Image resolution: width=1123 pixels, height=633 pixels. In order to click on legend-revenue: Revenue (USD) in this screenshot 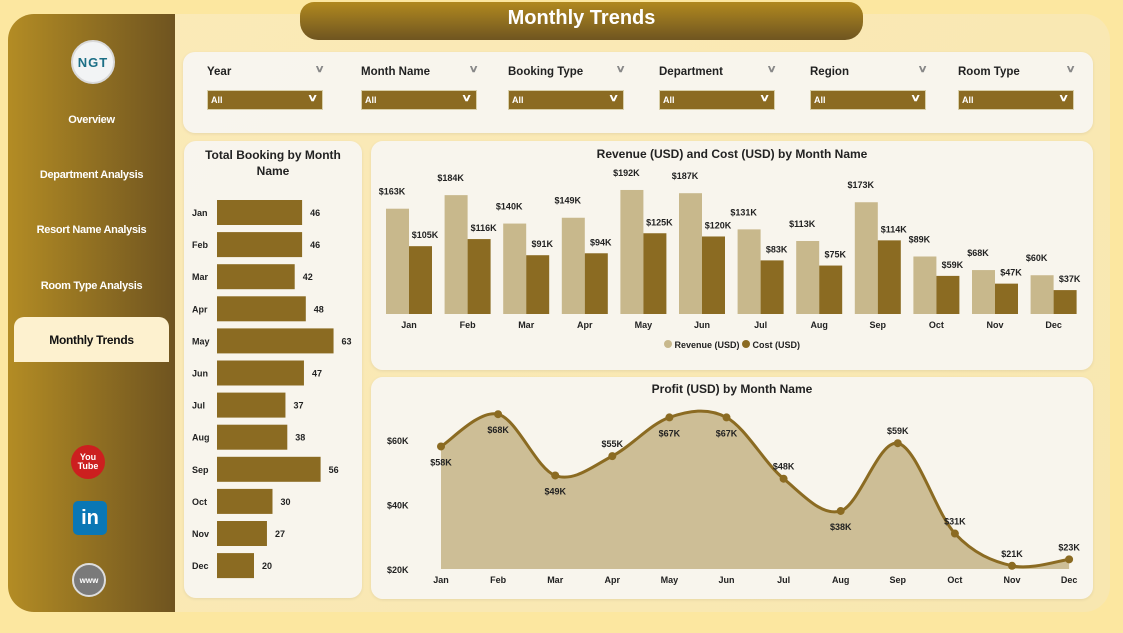, I will do `click(707, 345)`.